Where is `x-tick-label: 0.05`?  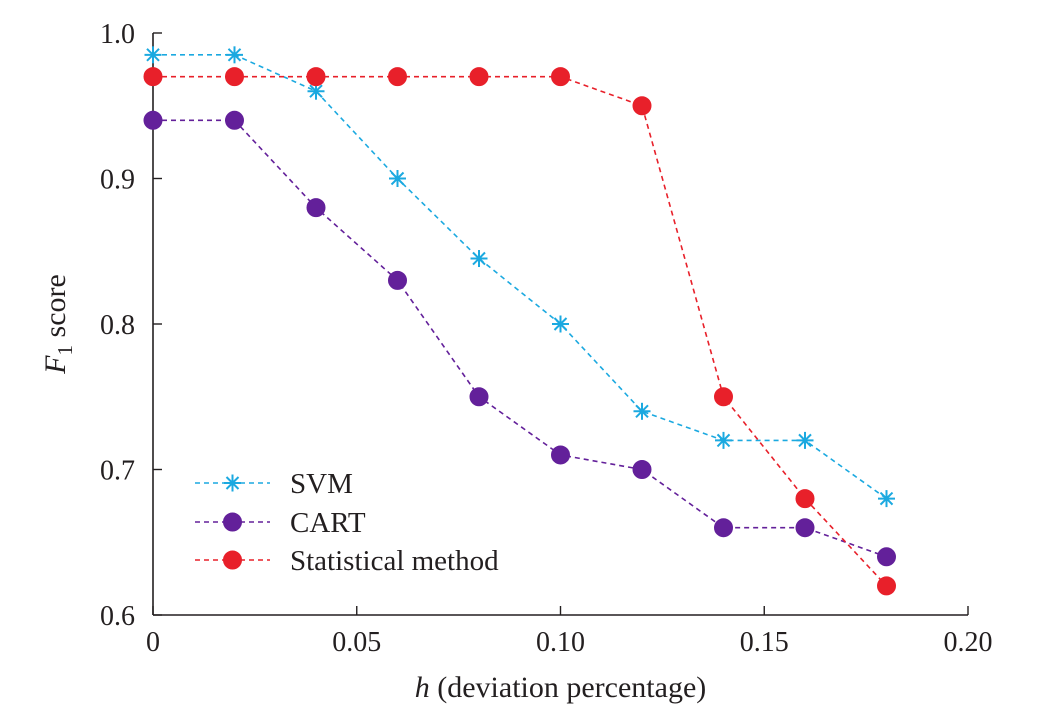
x-tick-label: 0.05 is located at coordinates (356, 642).